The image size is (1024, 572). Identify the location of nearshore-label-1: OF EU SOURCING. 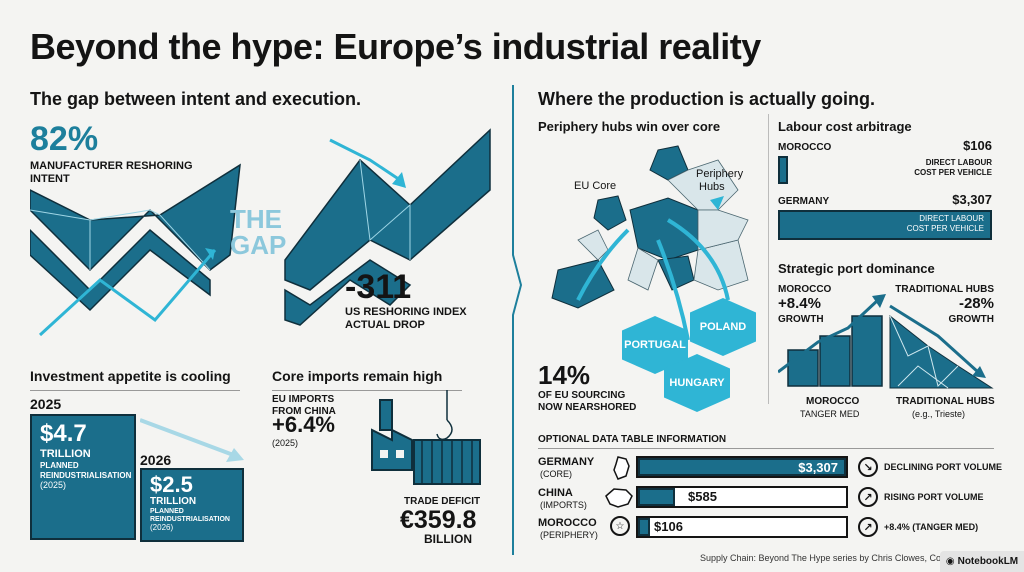
(582, 395).